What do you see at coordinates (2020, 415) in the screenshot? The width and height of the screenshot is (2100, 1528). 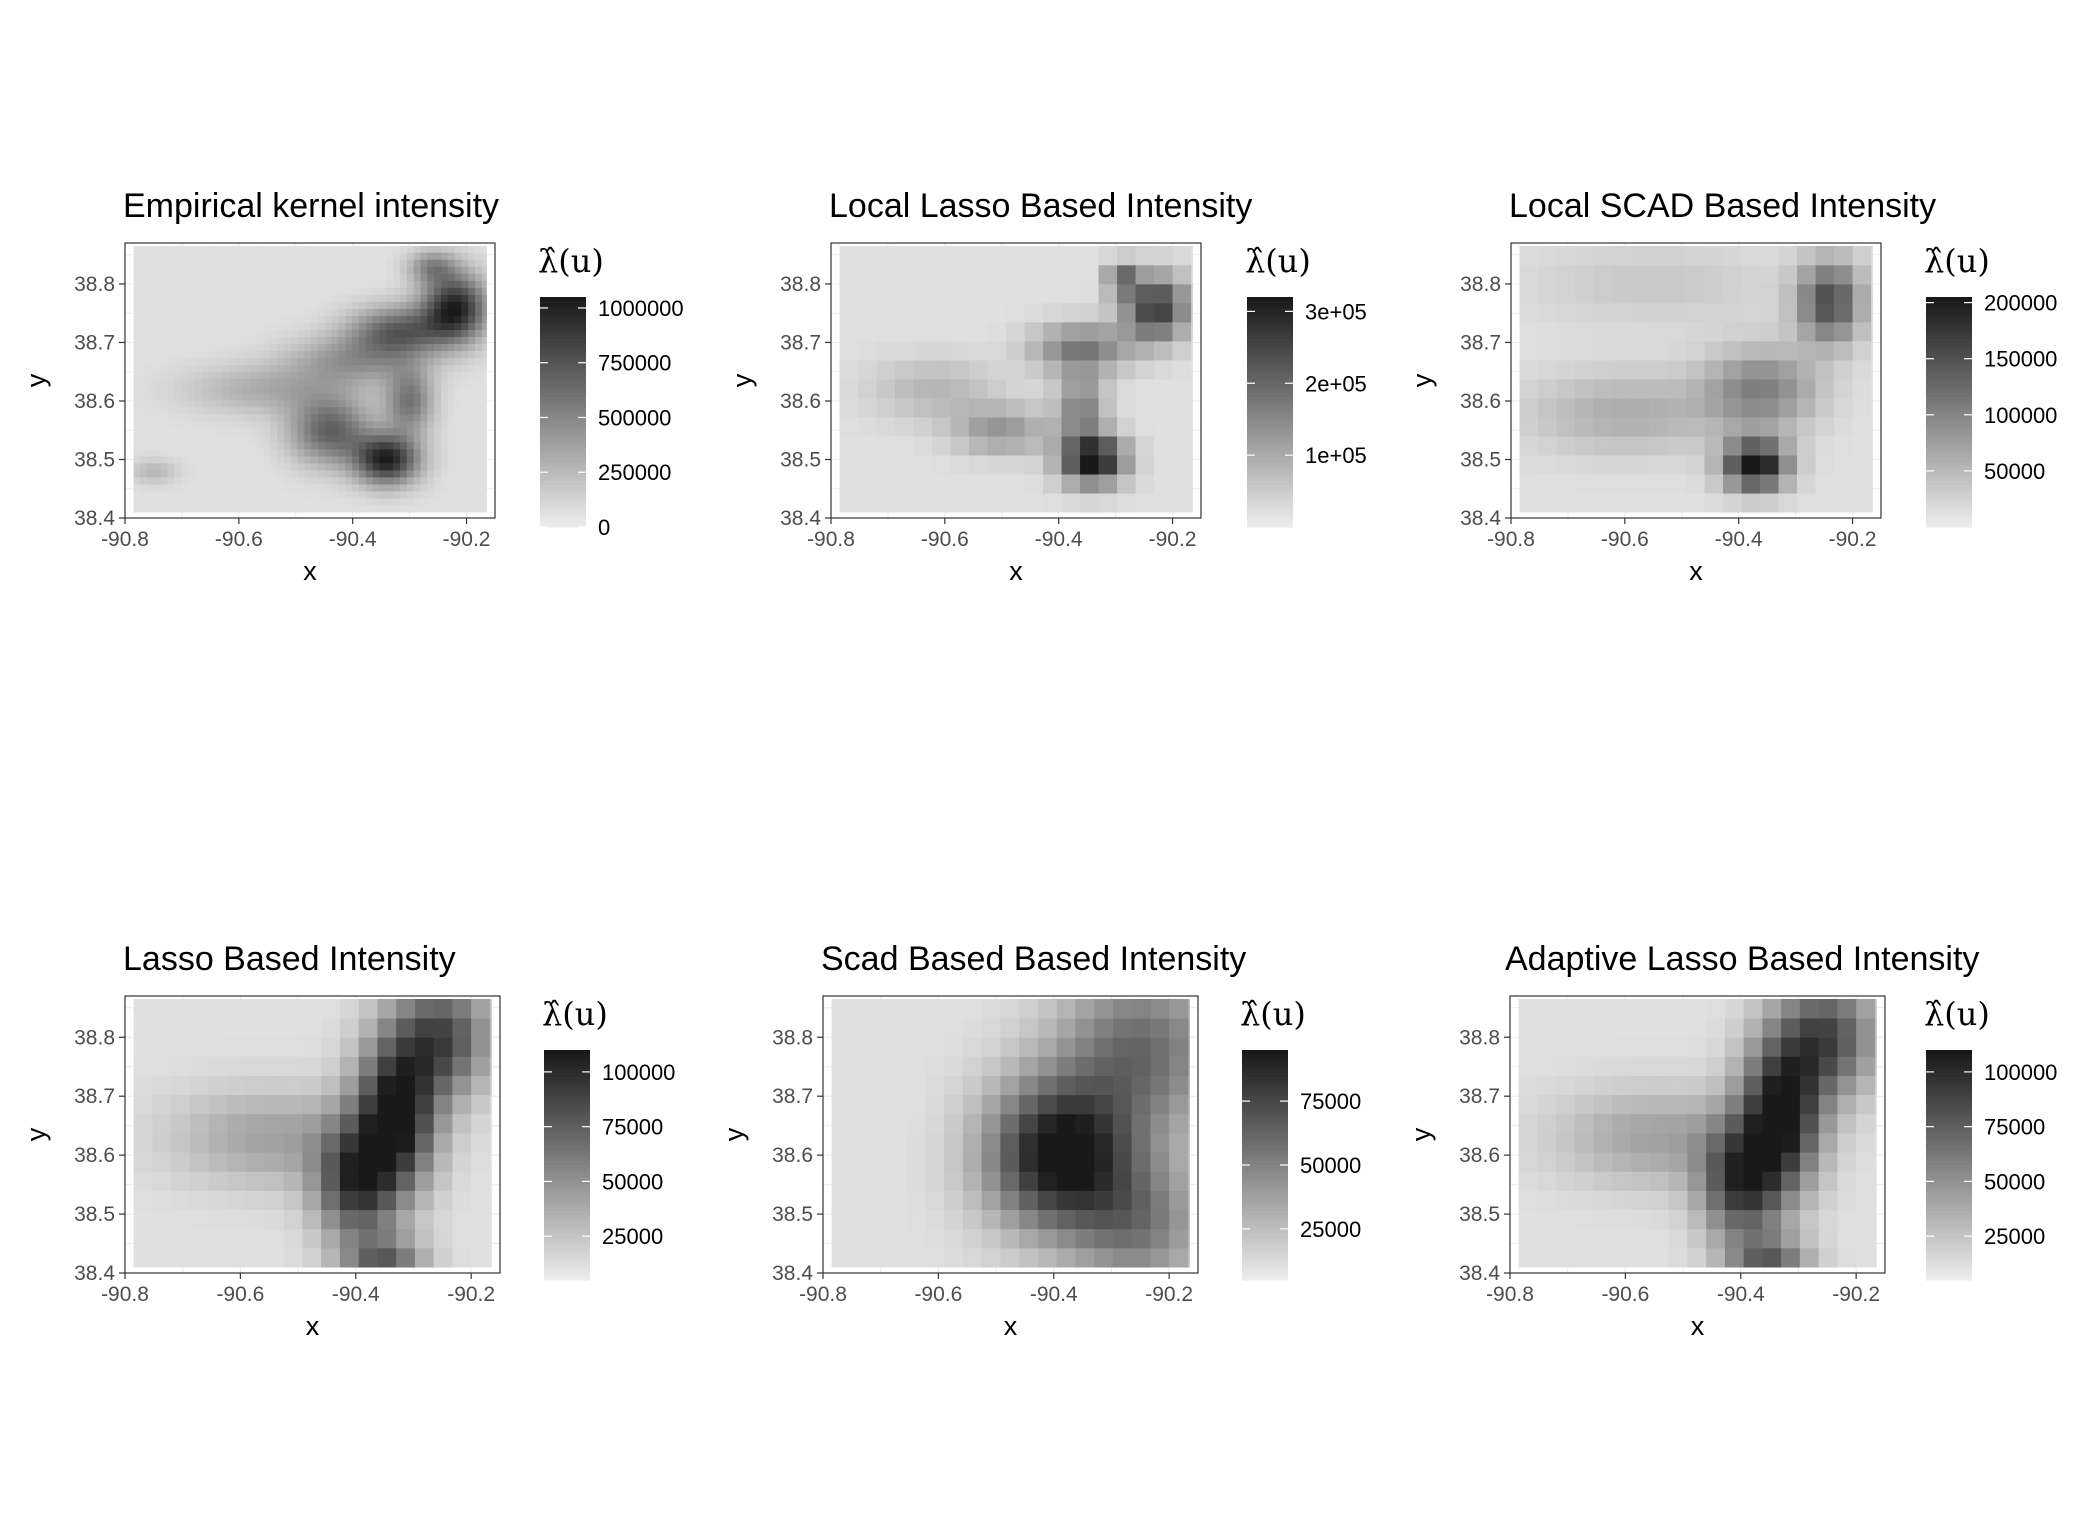 I see `legend-tick-label: 100000` at bounding box center [2020, 415].